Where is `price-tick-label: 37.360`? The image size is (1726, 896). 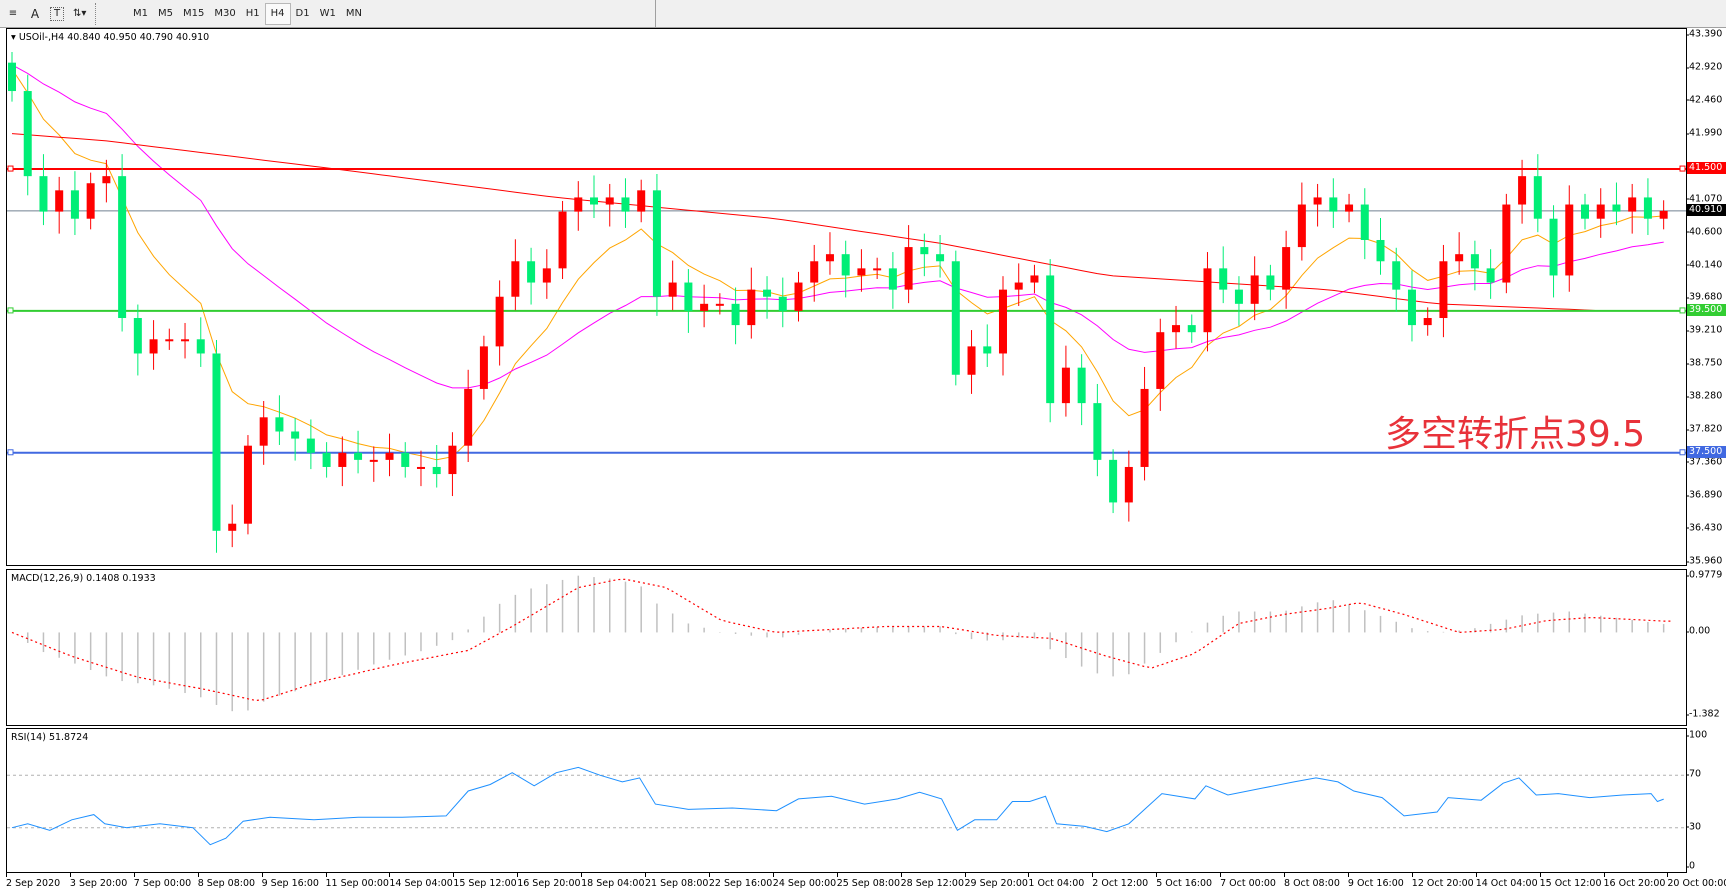
price-tick-label: 37.360 is located at coordinates (1704, 462).